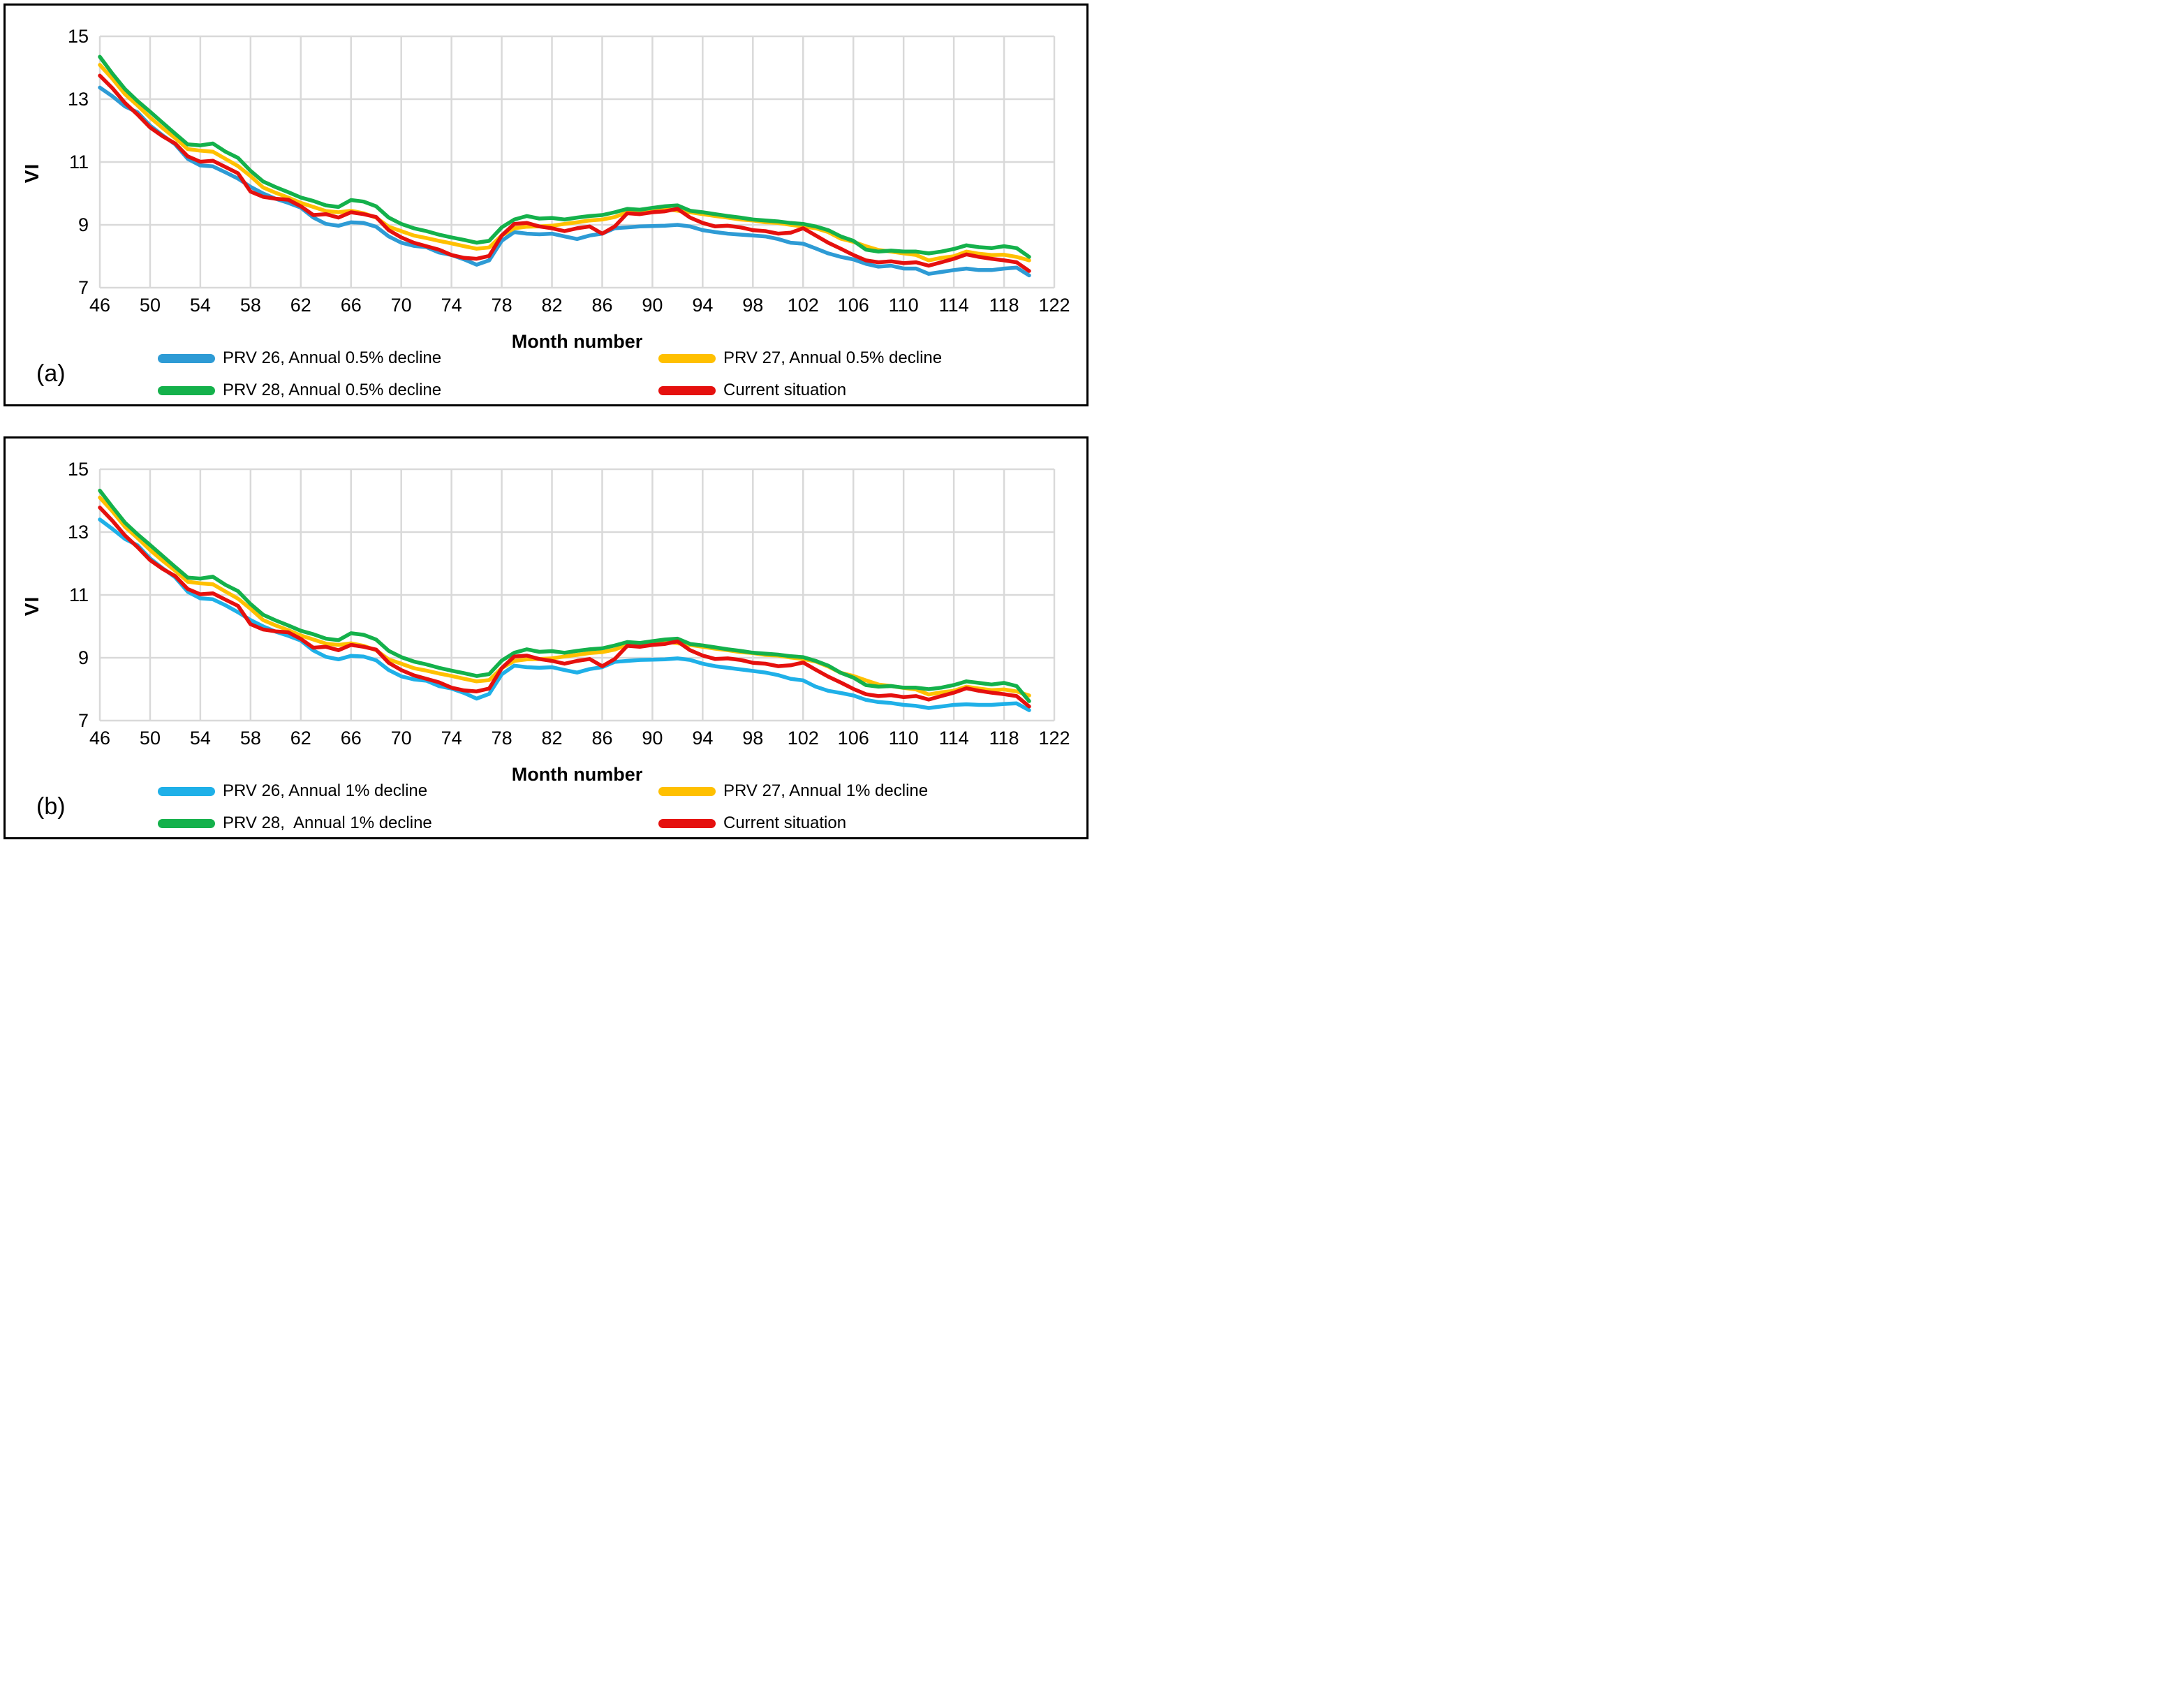 The width and height of the screenshot is (2184, 1687). I want to click on legend-item-prv26-b: PRV 26, Annual 1% decline, so click(292, 791).